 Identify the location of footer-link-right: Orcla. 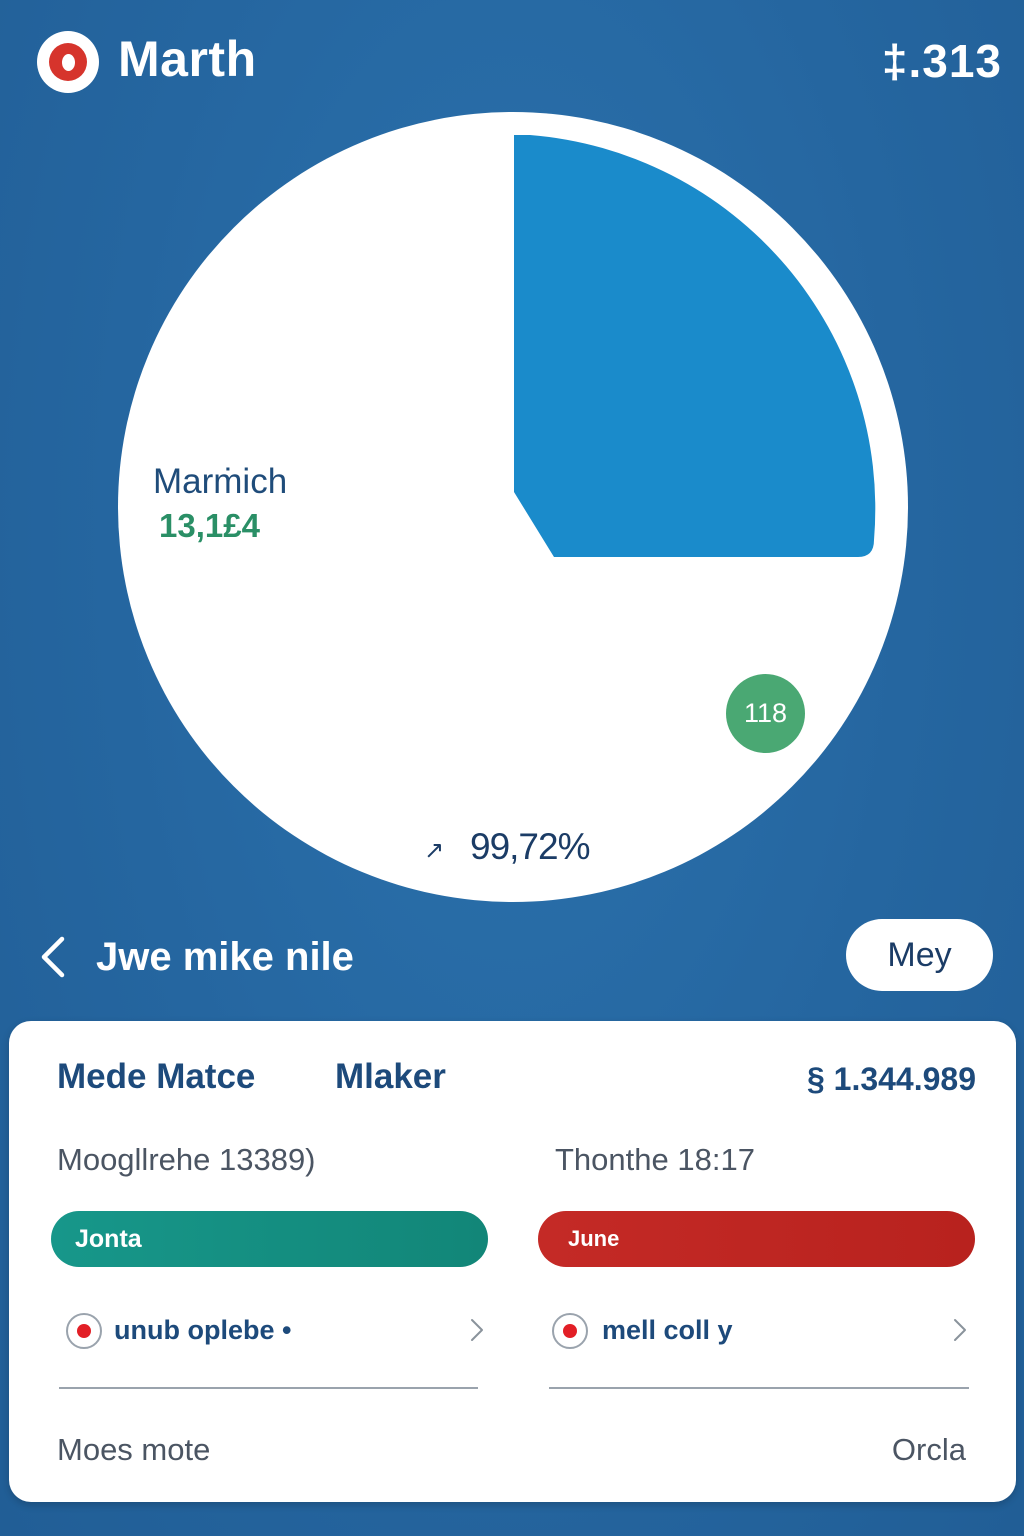
(928, 1449).